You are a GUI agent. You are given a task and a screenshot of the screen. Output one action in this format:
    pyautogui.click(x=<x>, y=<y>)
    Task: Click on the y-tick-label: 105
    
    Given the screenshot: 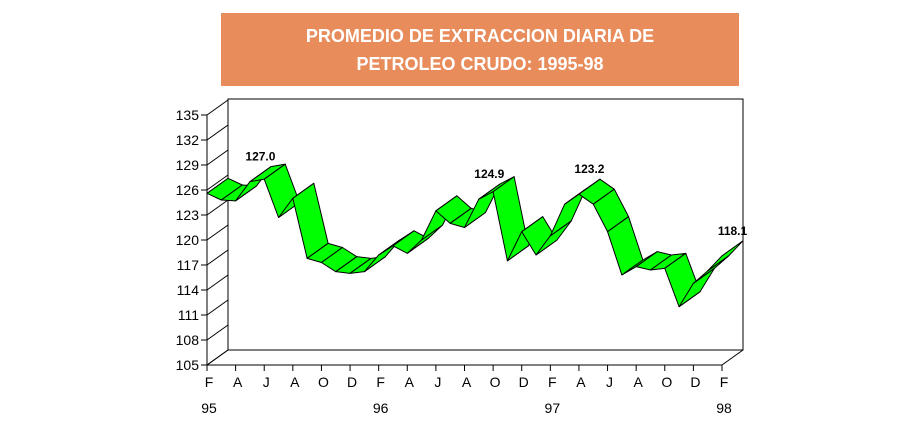 What is the action you would take?
    pyautogui.click(x=188, y=365)
    